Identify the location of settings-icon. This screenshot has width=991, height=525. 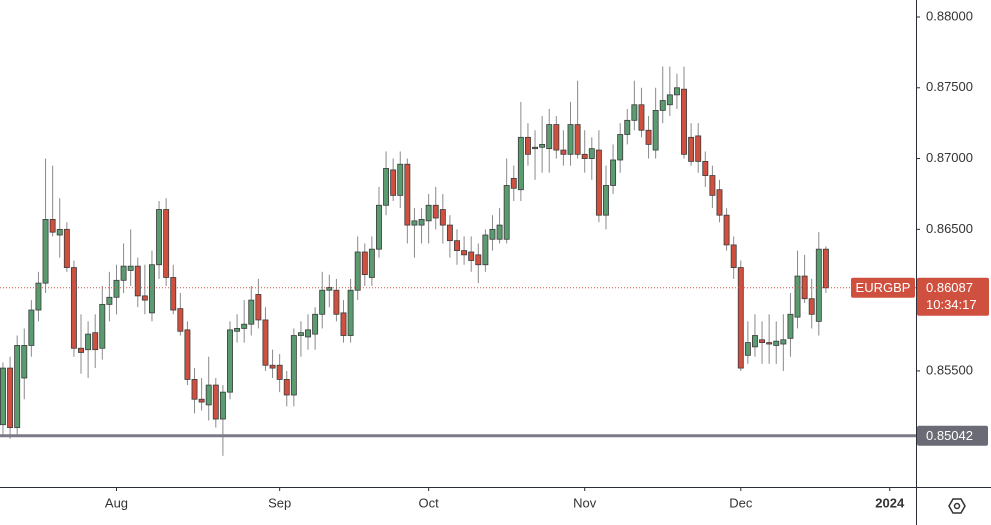
(957, 506).